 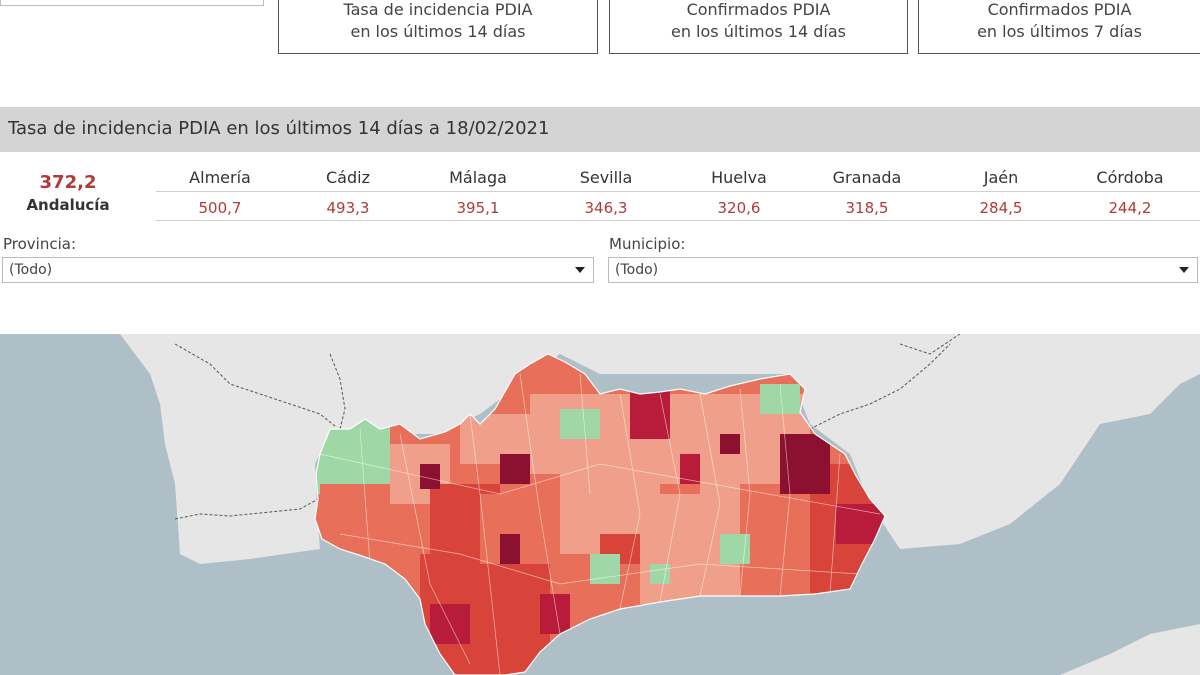 I want to click on municipio-dropdown: (Todo), so click(x=903, y=270).